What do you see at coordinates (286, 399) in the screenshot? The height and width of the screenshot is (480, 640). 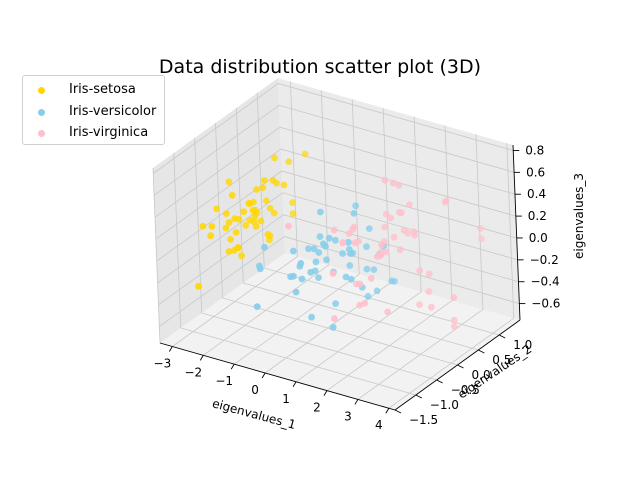 I see `x-tick-label: 1` at bounding box center [286, 399].